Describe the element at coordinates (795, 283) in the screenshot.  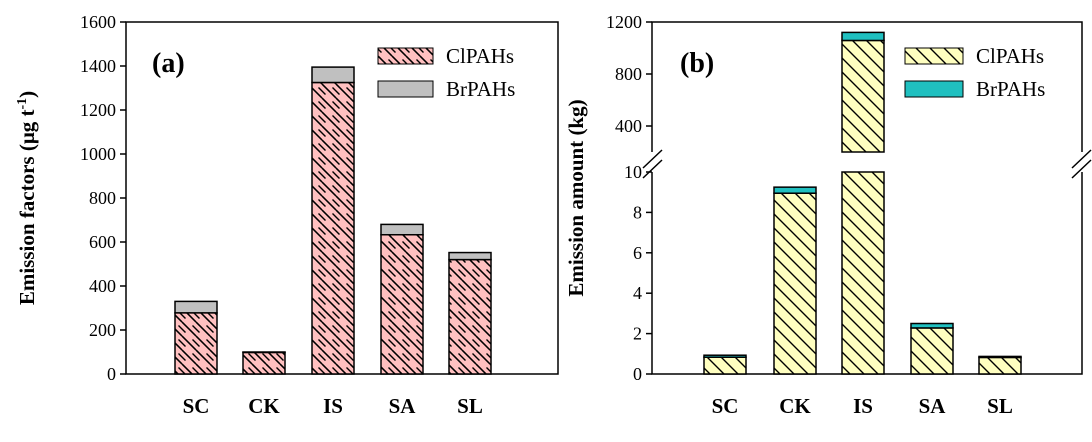
I see `bar-b-clpahs-ck` at that location.